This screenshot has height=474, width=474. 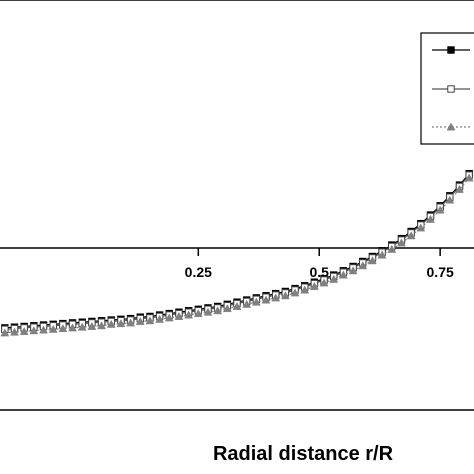 I want to click on x-tick-label: 0.75, so click(x=440, y=272).